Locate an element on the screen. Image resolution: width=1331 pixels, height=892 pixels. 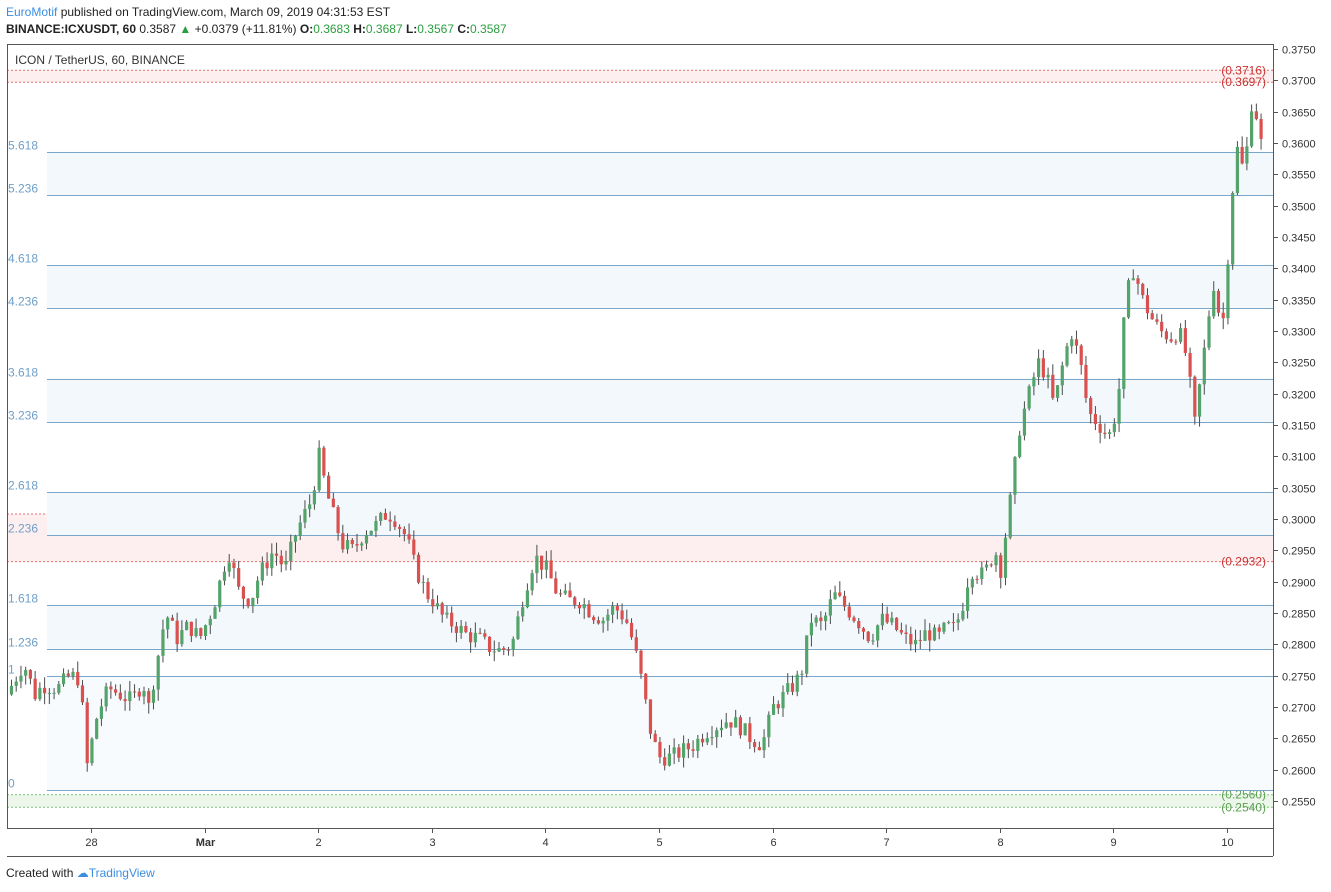
high-value: 0.3687 is located at coordinates (384, 29).